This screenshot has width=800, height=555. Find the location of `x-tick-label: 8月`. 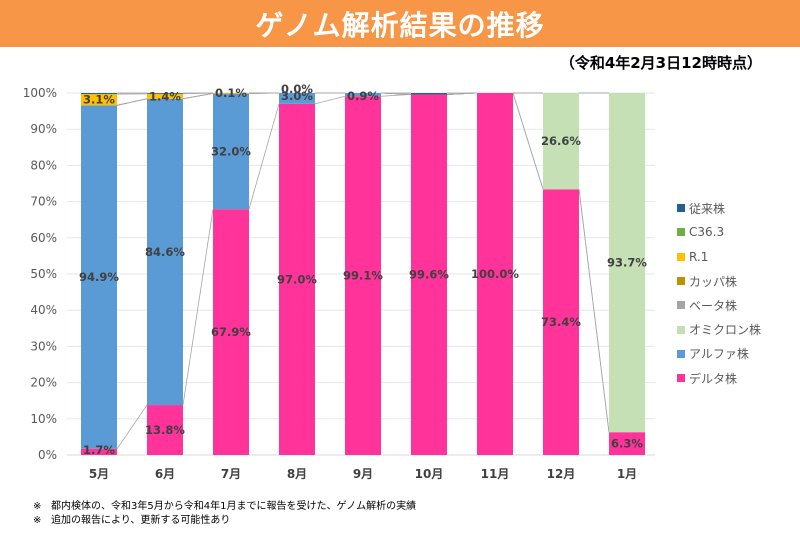

x-tick-label: 8月 is located at coordinates (297, 474).